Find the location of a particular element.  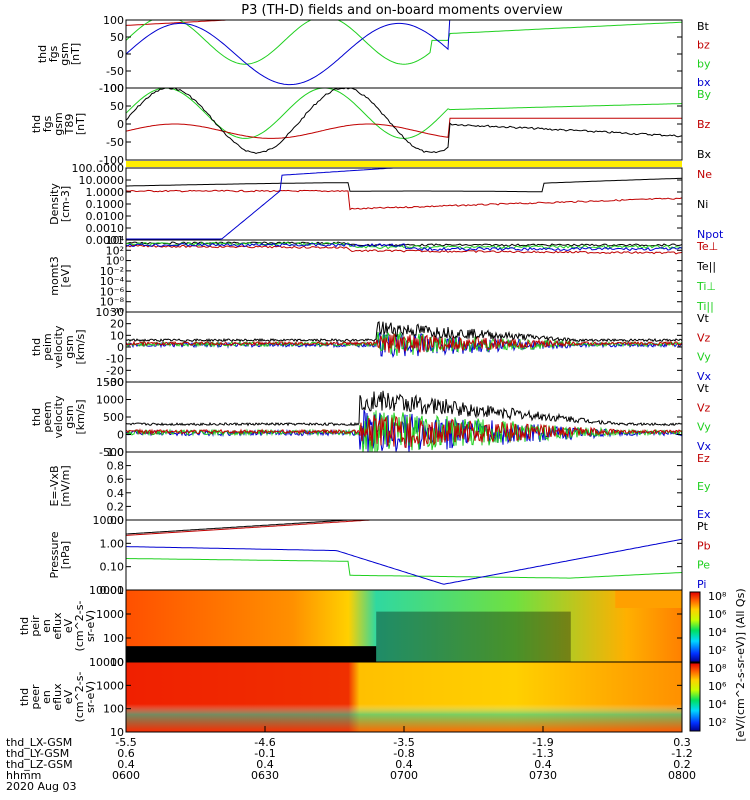

ylabel-line: [nPa] is located at coordinates (65, 555).